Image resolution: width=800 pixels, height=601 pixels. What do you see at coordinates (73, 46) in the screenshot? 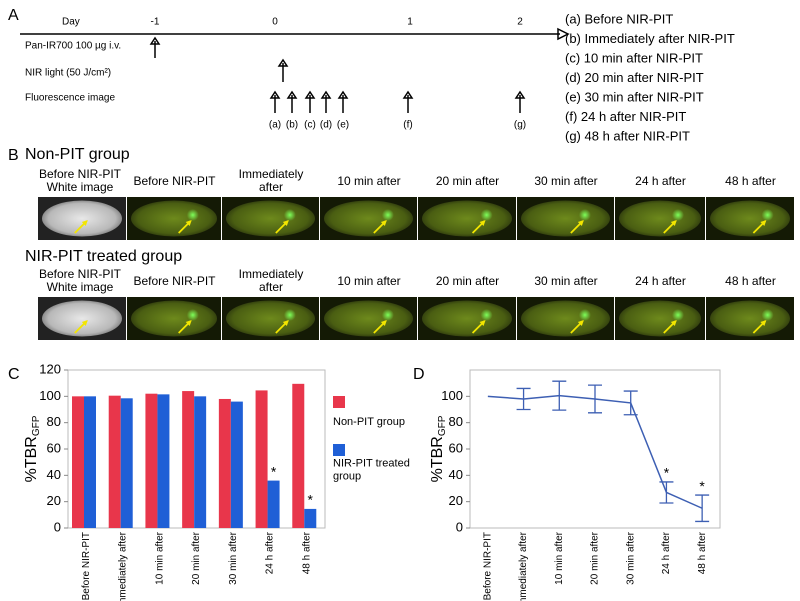
I see `timeline-row: Pan-IR700 100 µg i.v.` at bounding box center [73, 46].